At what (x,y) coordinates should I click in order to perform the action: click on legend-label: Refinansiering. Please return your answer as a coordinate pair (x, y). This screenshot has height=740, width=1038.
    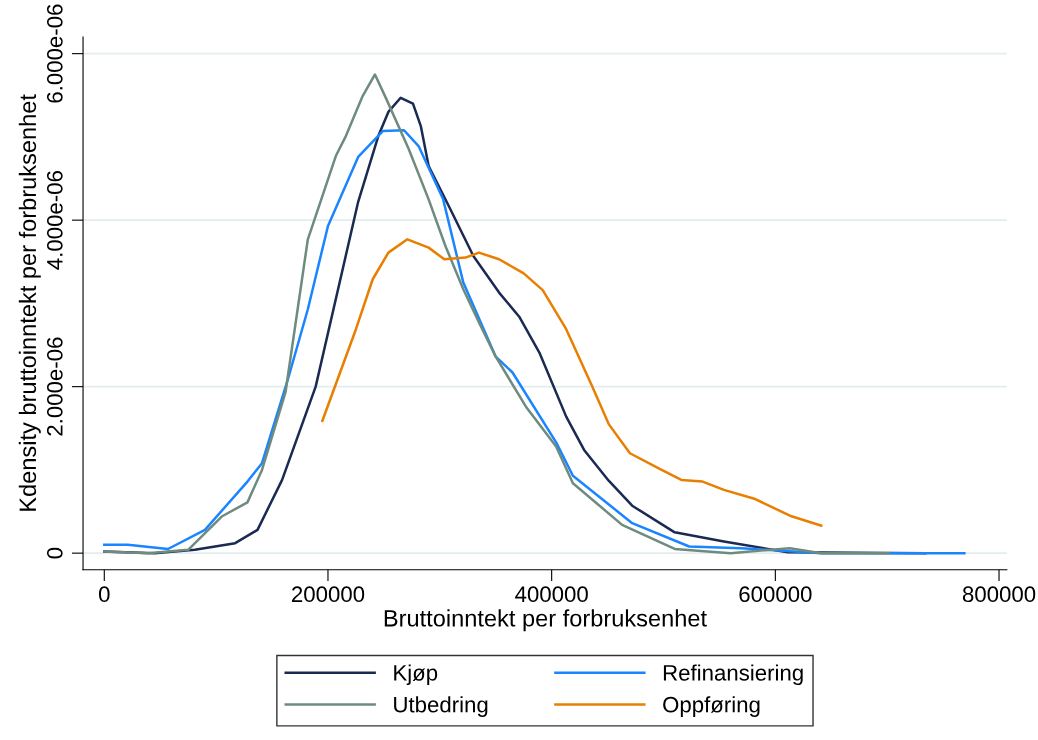
    Looking at the image, I should click on (733, 675).